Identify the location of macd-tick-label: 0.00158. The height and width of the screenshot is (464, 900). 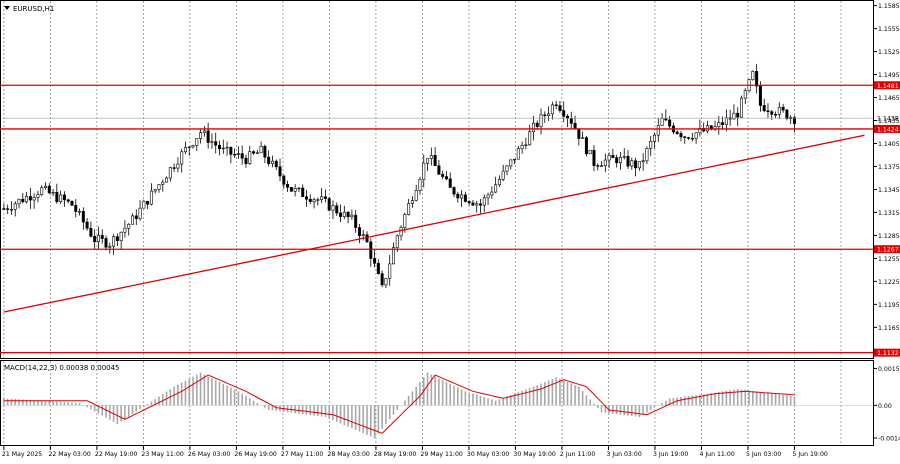
(889, 369).